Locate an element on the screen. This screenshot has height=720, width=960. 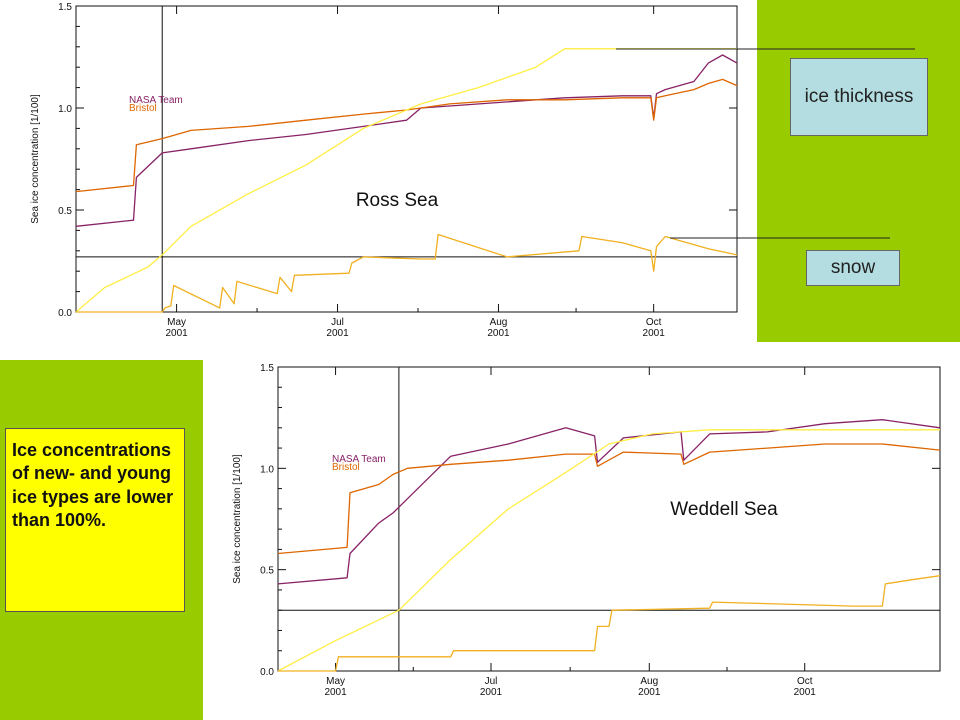
weddell-sea-x-tick-label: Aug is located at coordinates (649, 681).